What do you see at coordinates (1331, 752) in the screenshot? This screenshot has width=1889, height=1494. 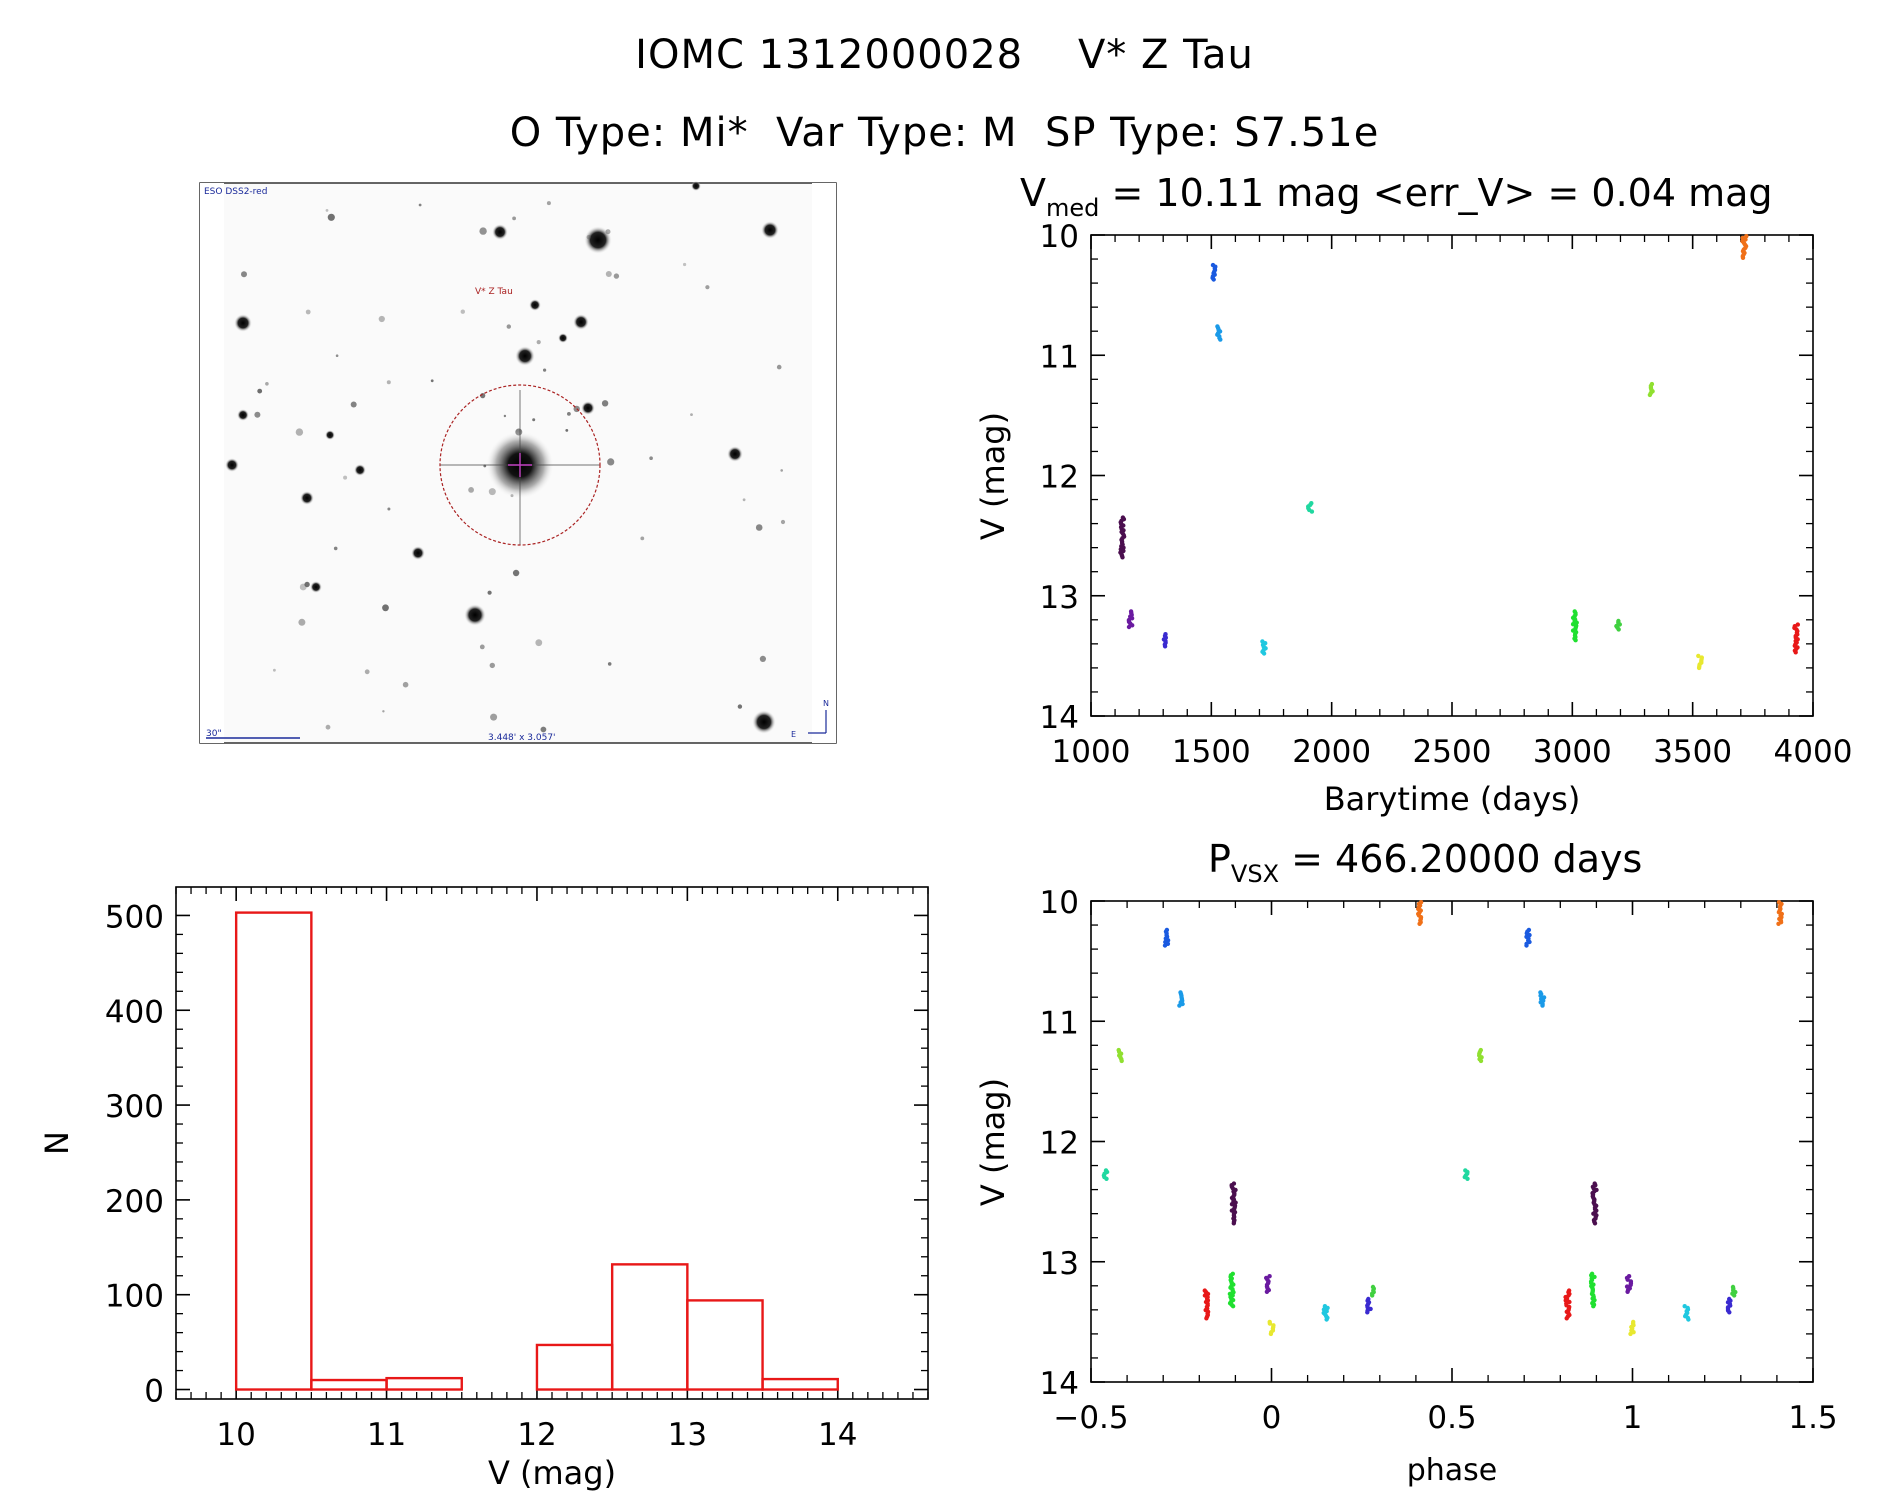 I see `lightcurve-xtick-label-2: 2000` at bounding box center [1331, 752].